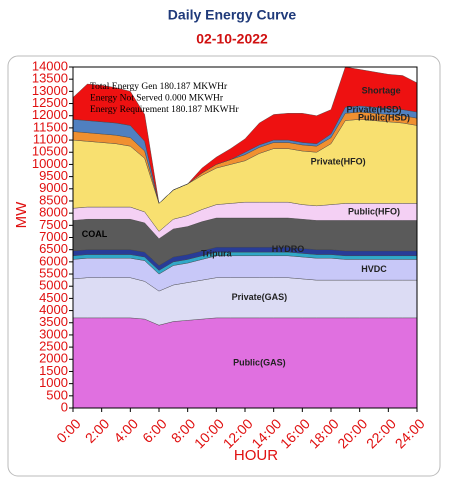 The height and width of the screenshot is (487, 450). Describe the element at coordinates (53, 358) in the screenshot. I see `y-tick-label: 2000` at that location.